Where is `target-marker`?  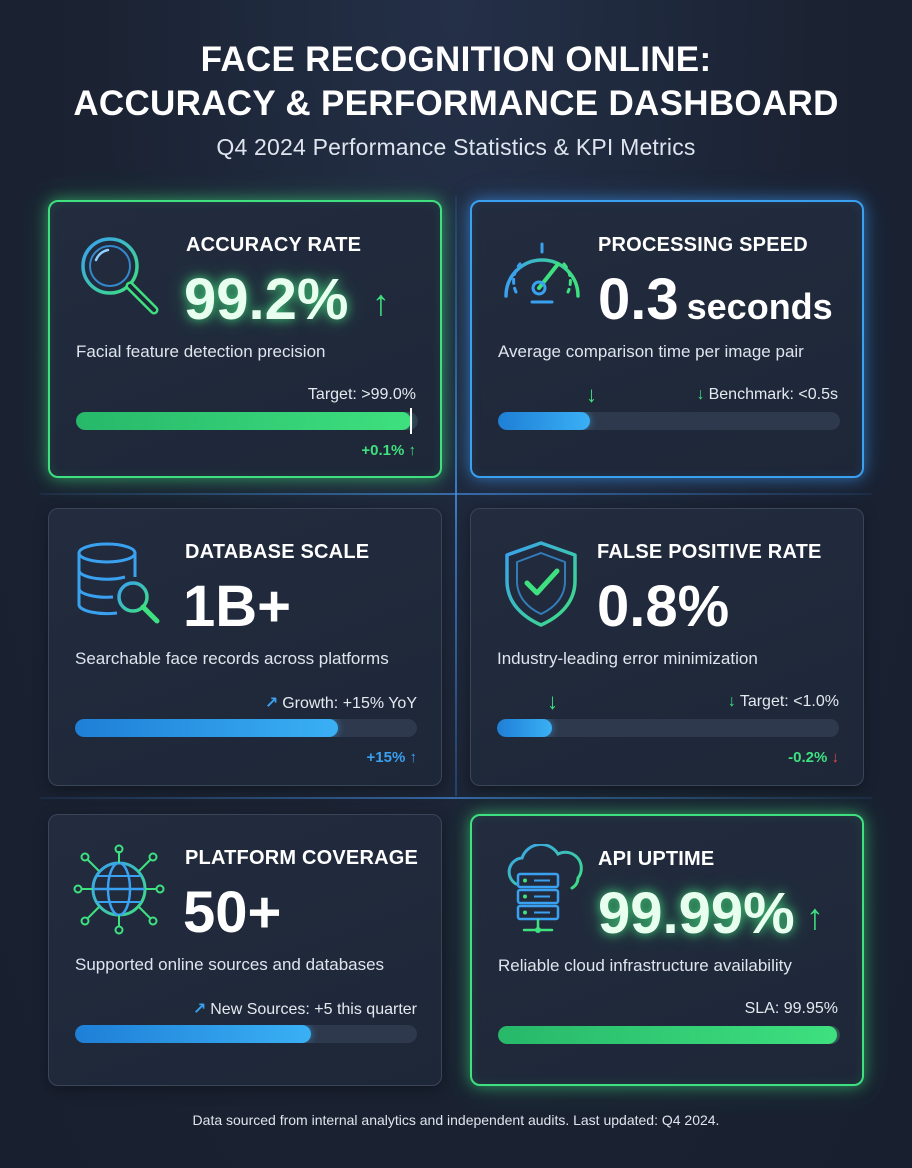
target-marker is located at coordinates (411, 421).